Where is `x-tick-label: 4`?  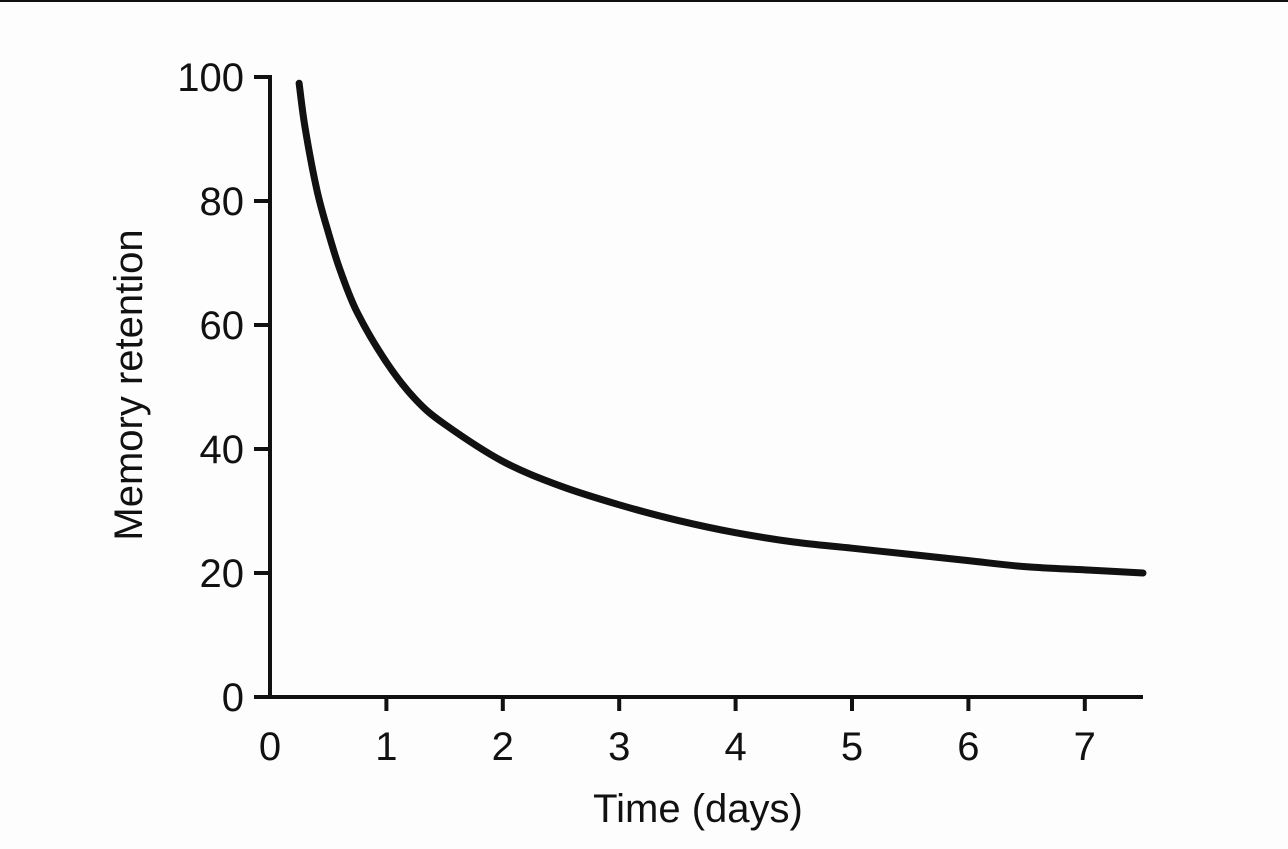
x-tick-label: 4 is located at coordinates (735, 747).